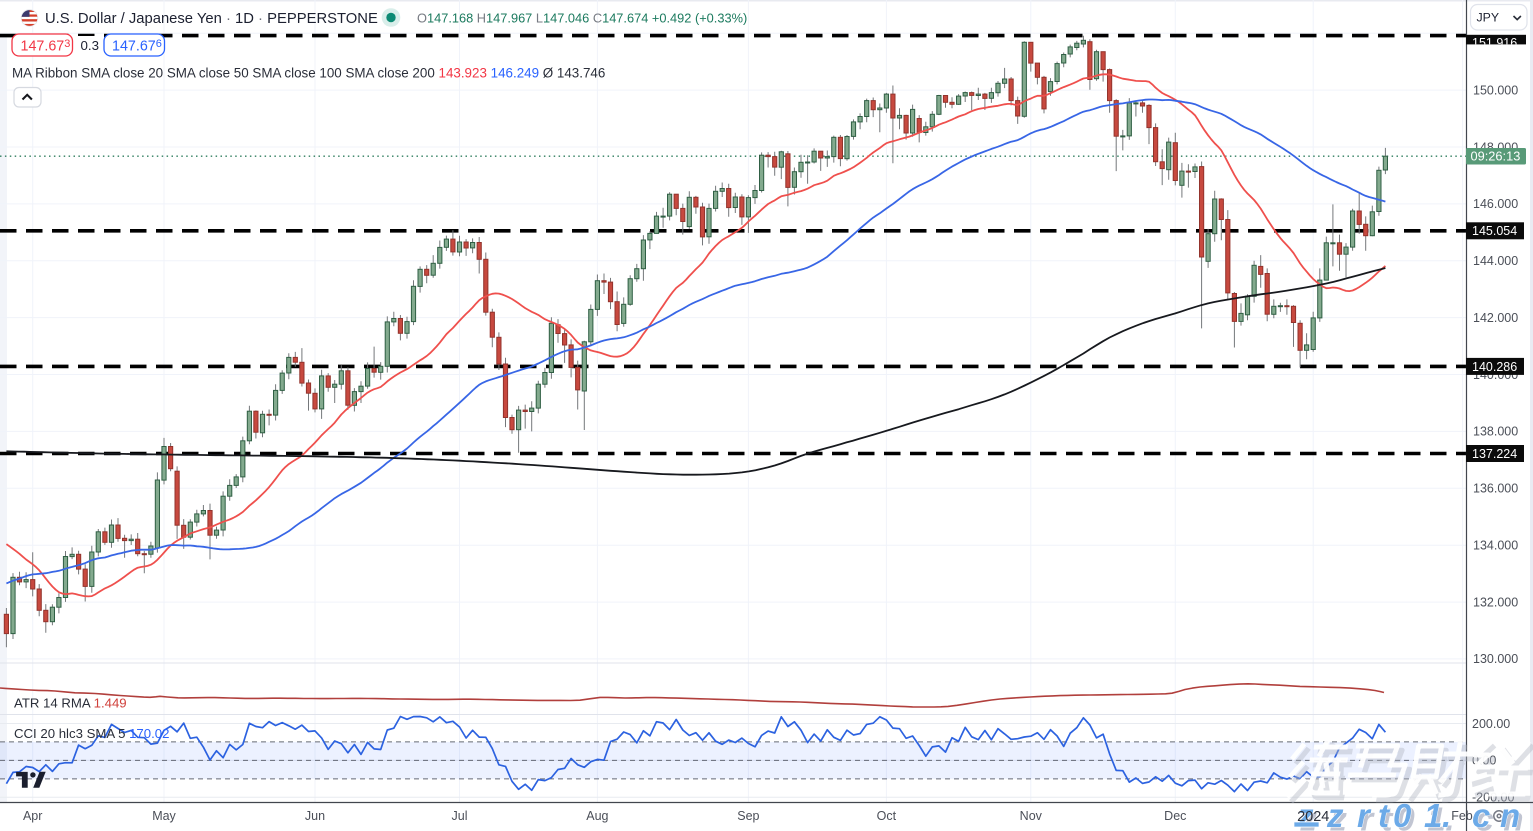 This screenshot has height=831, width=1533. Describe the element at coordinates (1495, 659) in the screenshot. I see `svg-text: 130.000` at that location.